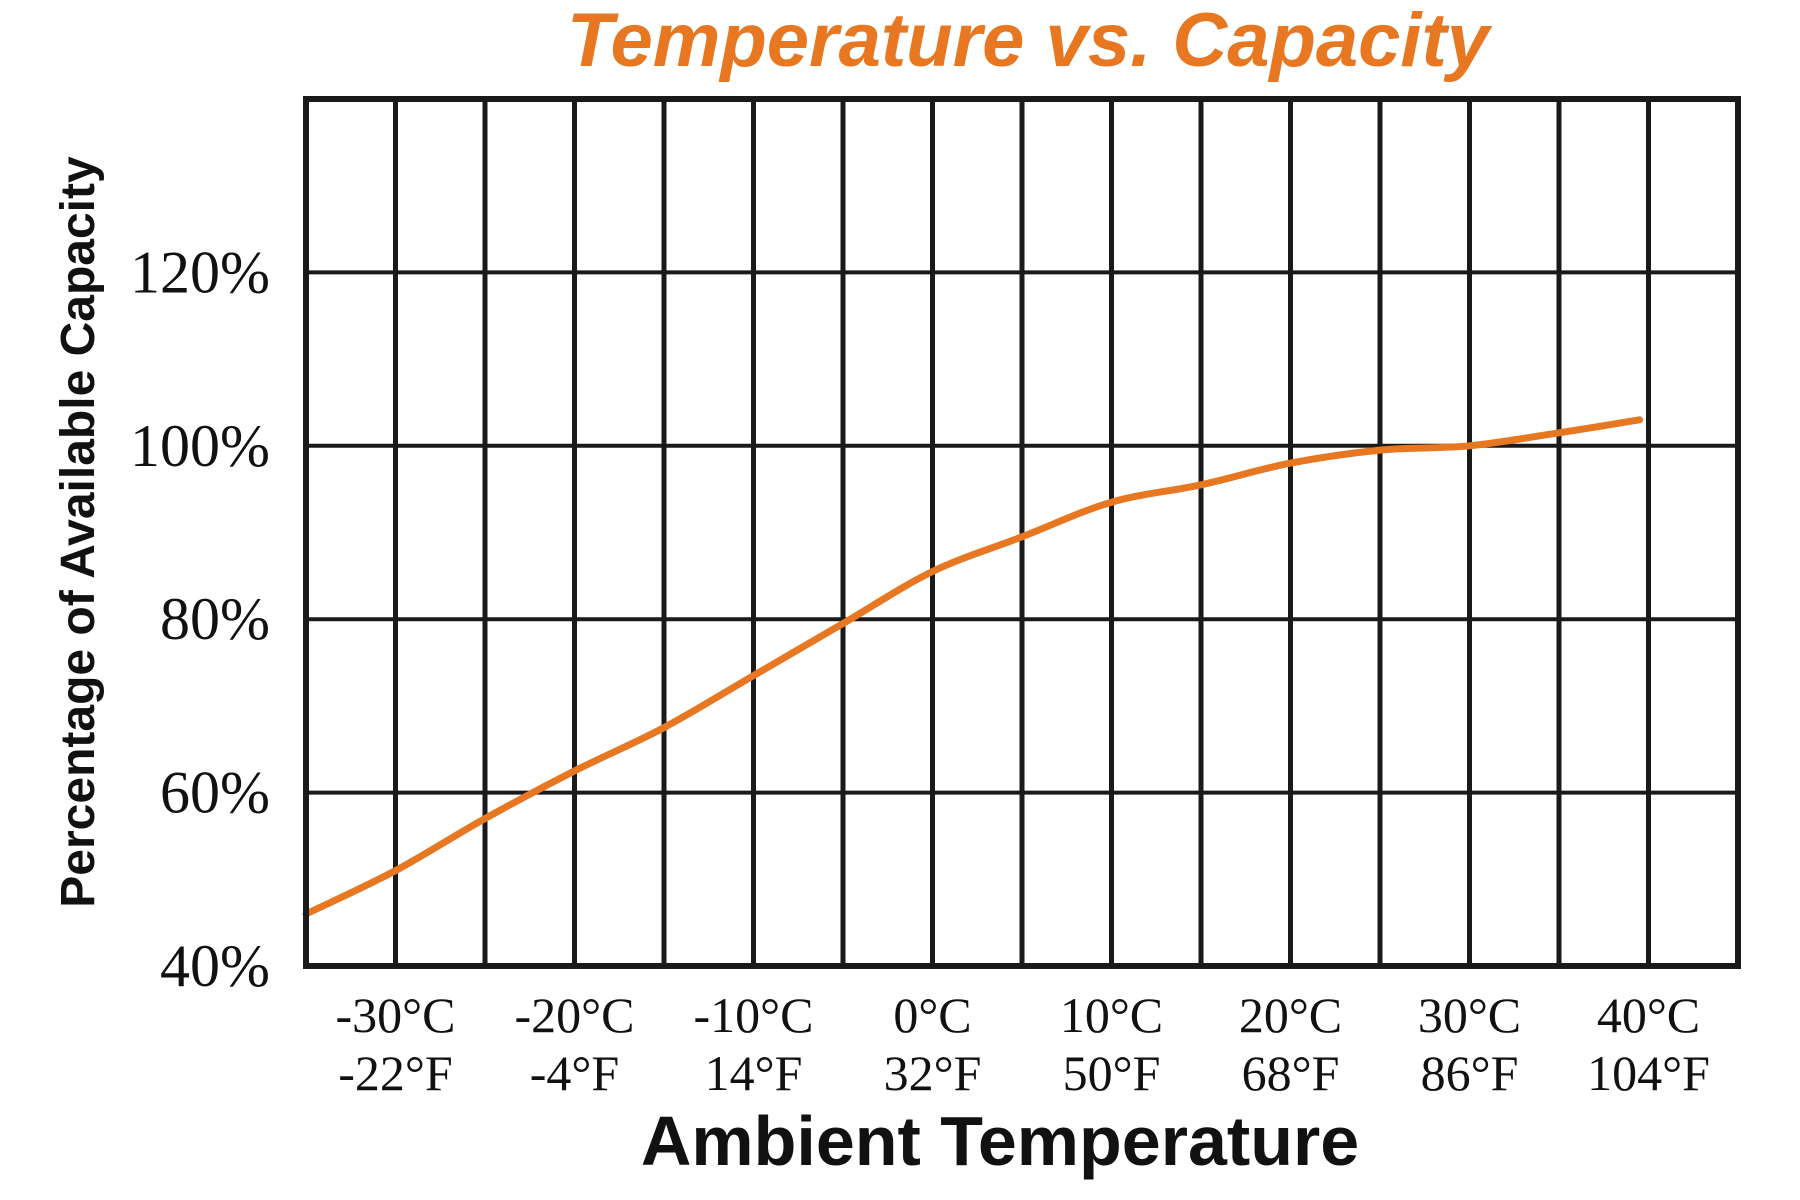 This screenshot has height=1200, width=1800. I want to click on y-axis-label: Percentage of Available Capacity, so click(78, 532).